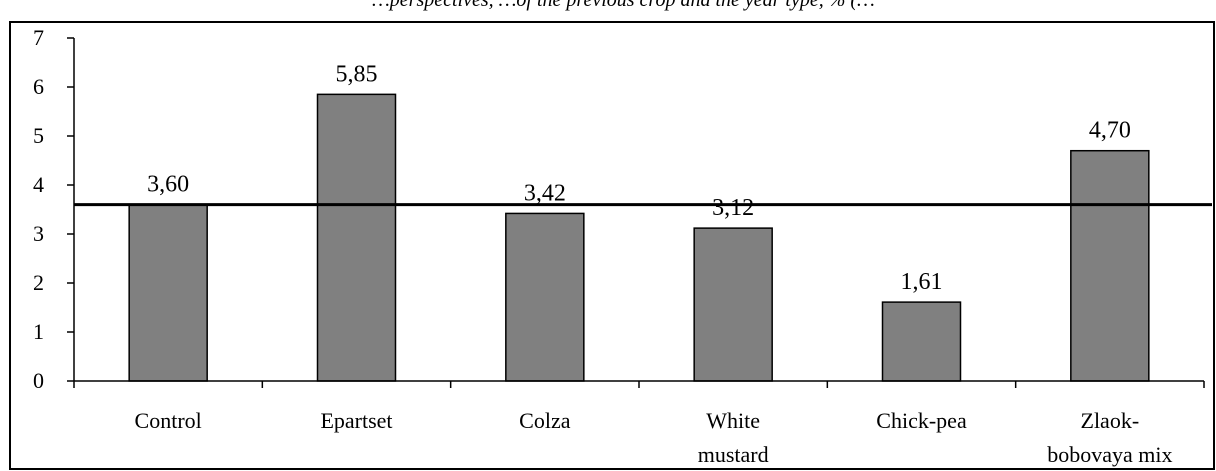  Describe the element at coordinates (54, 209) in the screenshot. I see `y-axis: 0 1 2 3 4 5 6 7` at that location.